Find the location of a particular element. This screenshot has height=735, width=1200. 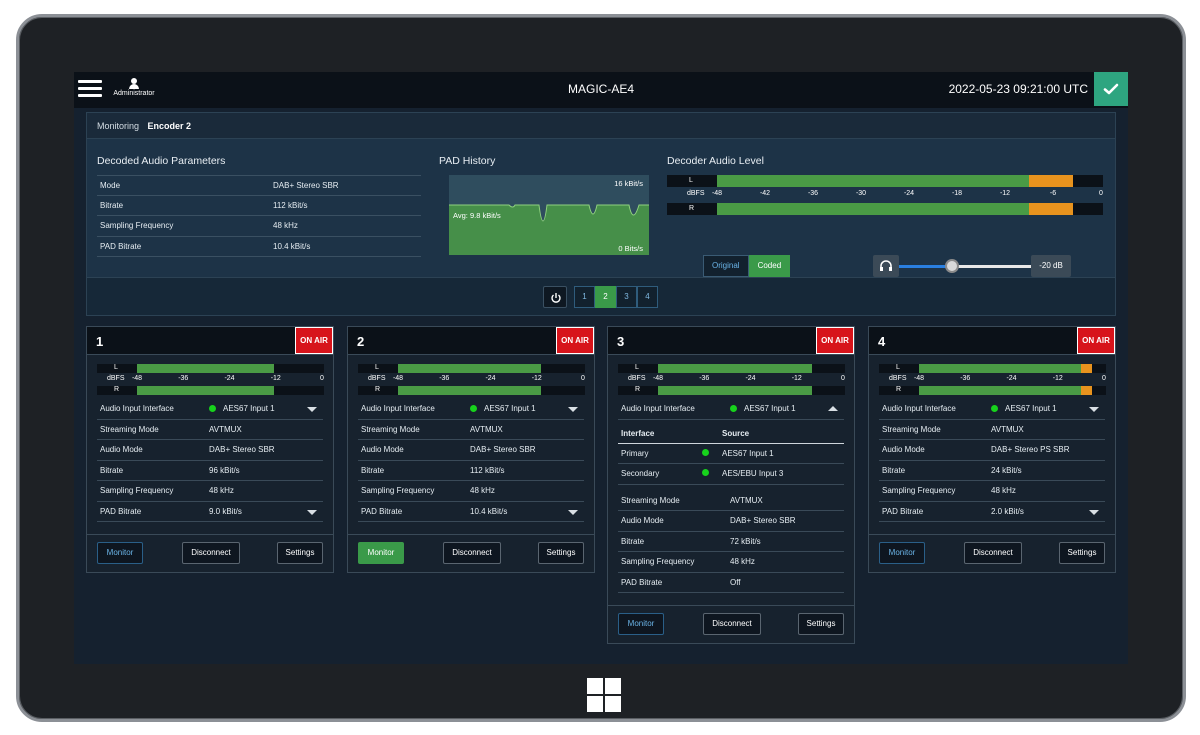

card-row-value-text: AVTMUX is located at coordinates (1007, 429).